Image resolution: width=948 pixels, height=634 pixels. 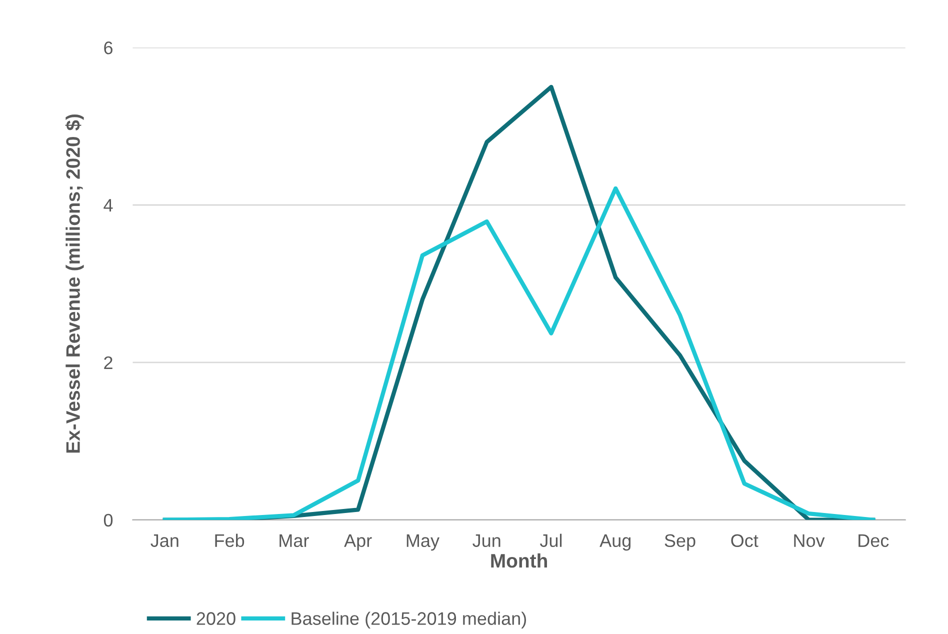 What do you see at coordinates (680, 542) in the screenshot?
I see `x-tick-label: Sep` at bounding box center [680, 542].